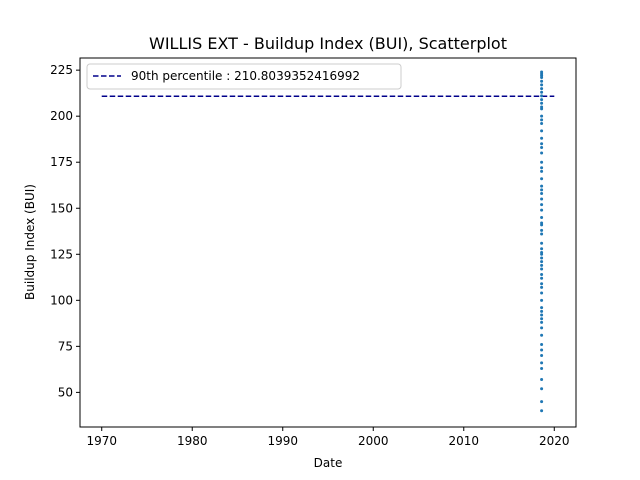 The image size is (640, 480). Describe the element at coordinates (65, 392) in the screenshot. I see `y-tick-label: 50` at that location.